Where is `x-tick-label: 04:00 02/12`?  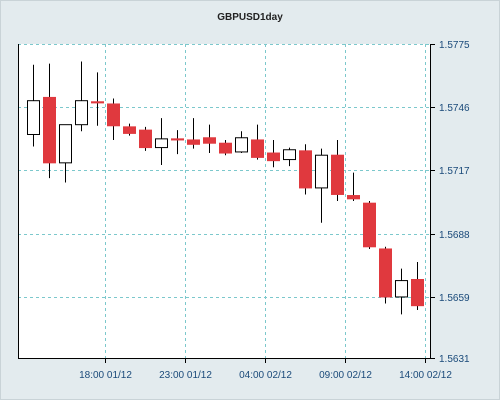 x-tick-label: 04:00 02/12 is located at coordinates (265, 375).